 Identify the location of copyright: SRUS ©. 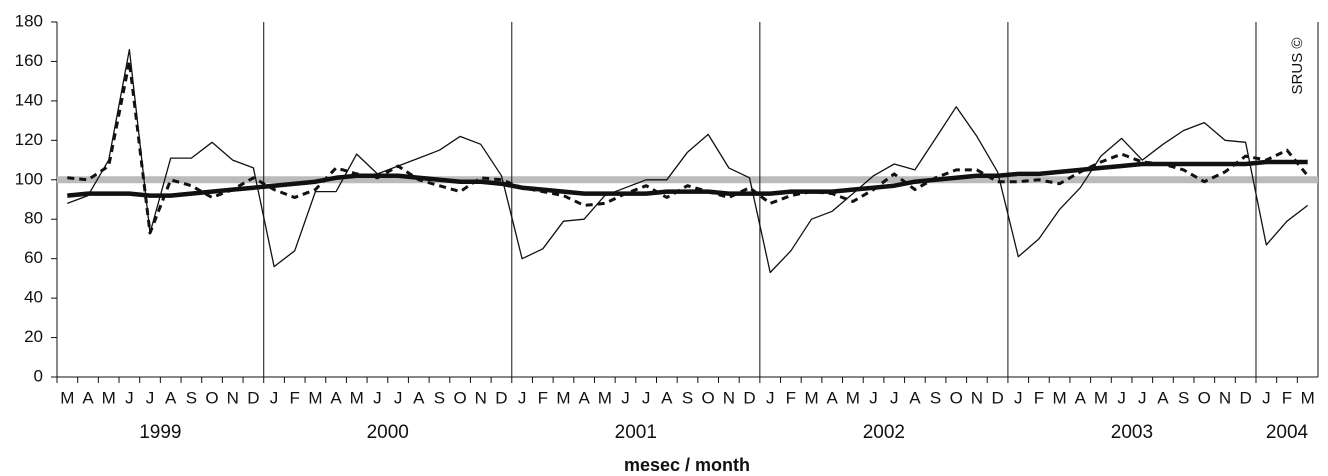
(1297, 66).